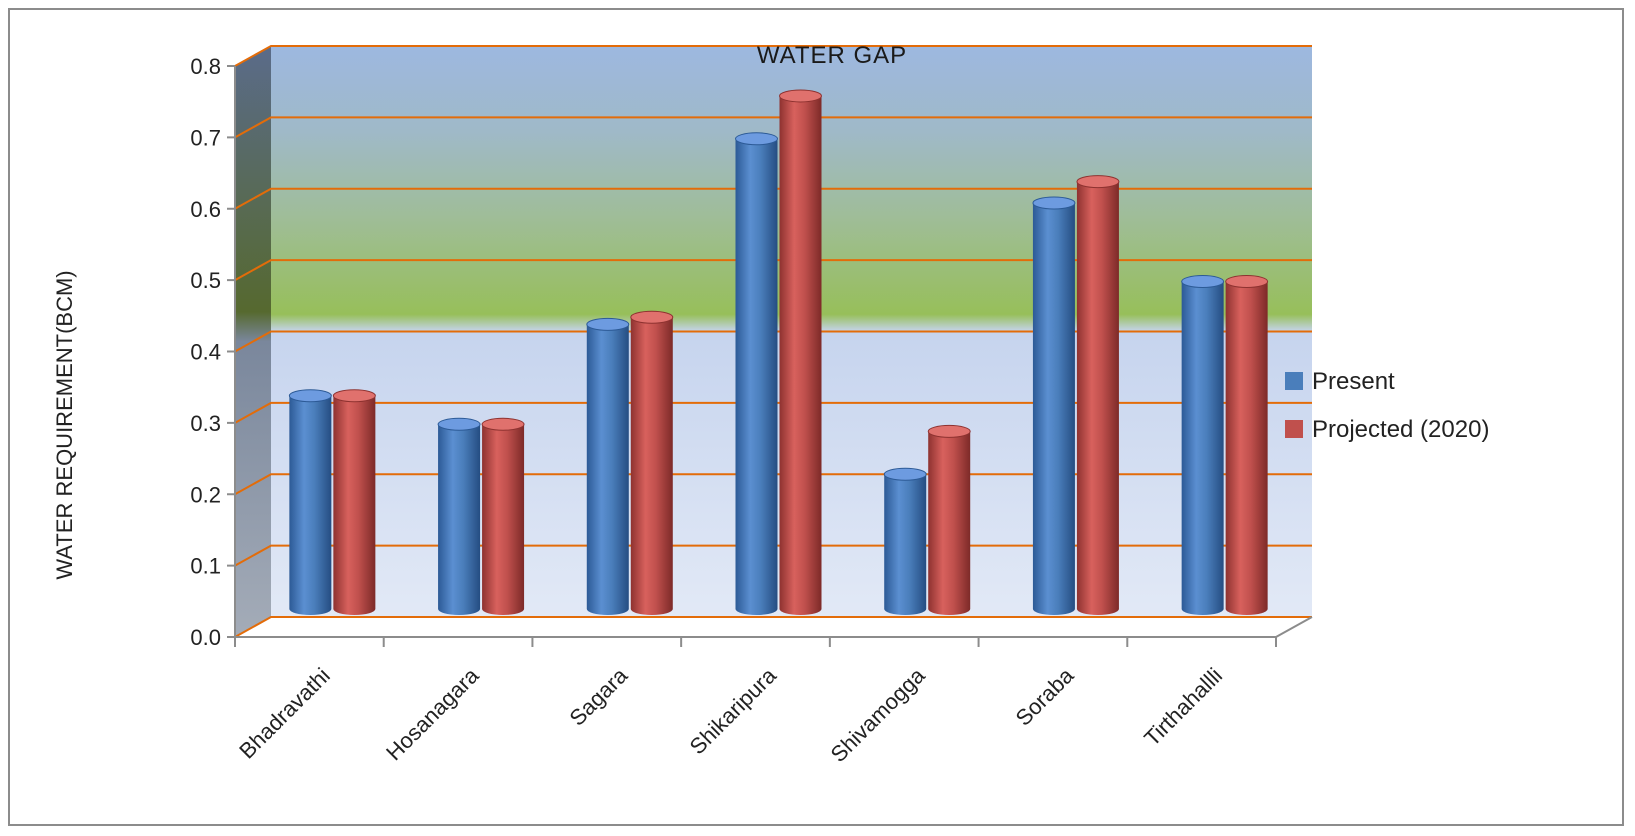 The height and width of the screenshot is (836, 1635). Describe the element at coordinates (432, 713) in the screenshot. I see `x-tick-label: Hosanagara` at that location.